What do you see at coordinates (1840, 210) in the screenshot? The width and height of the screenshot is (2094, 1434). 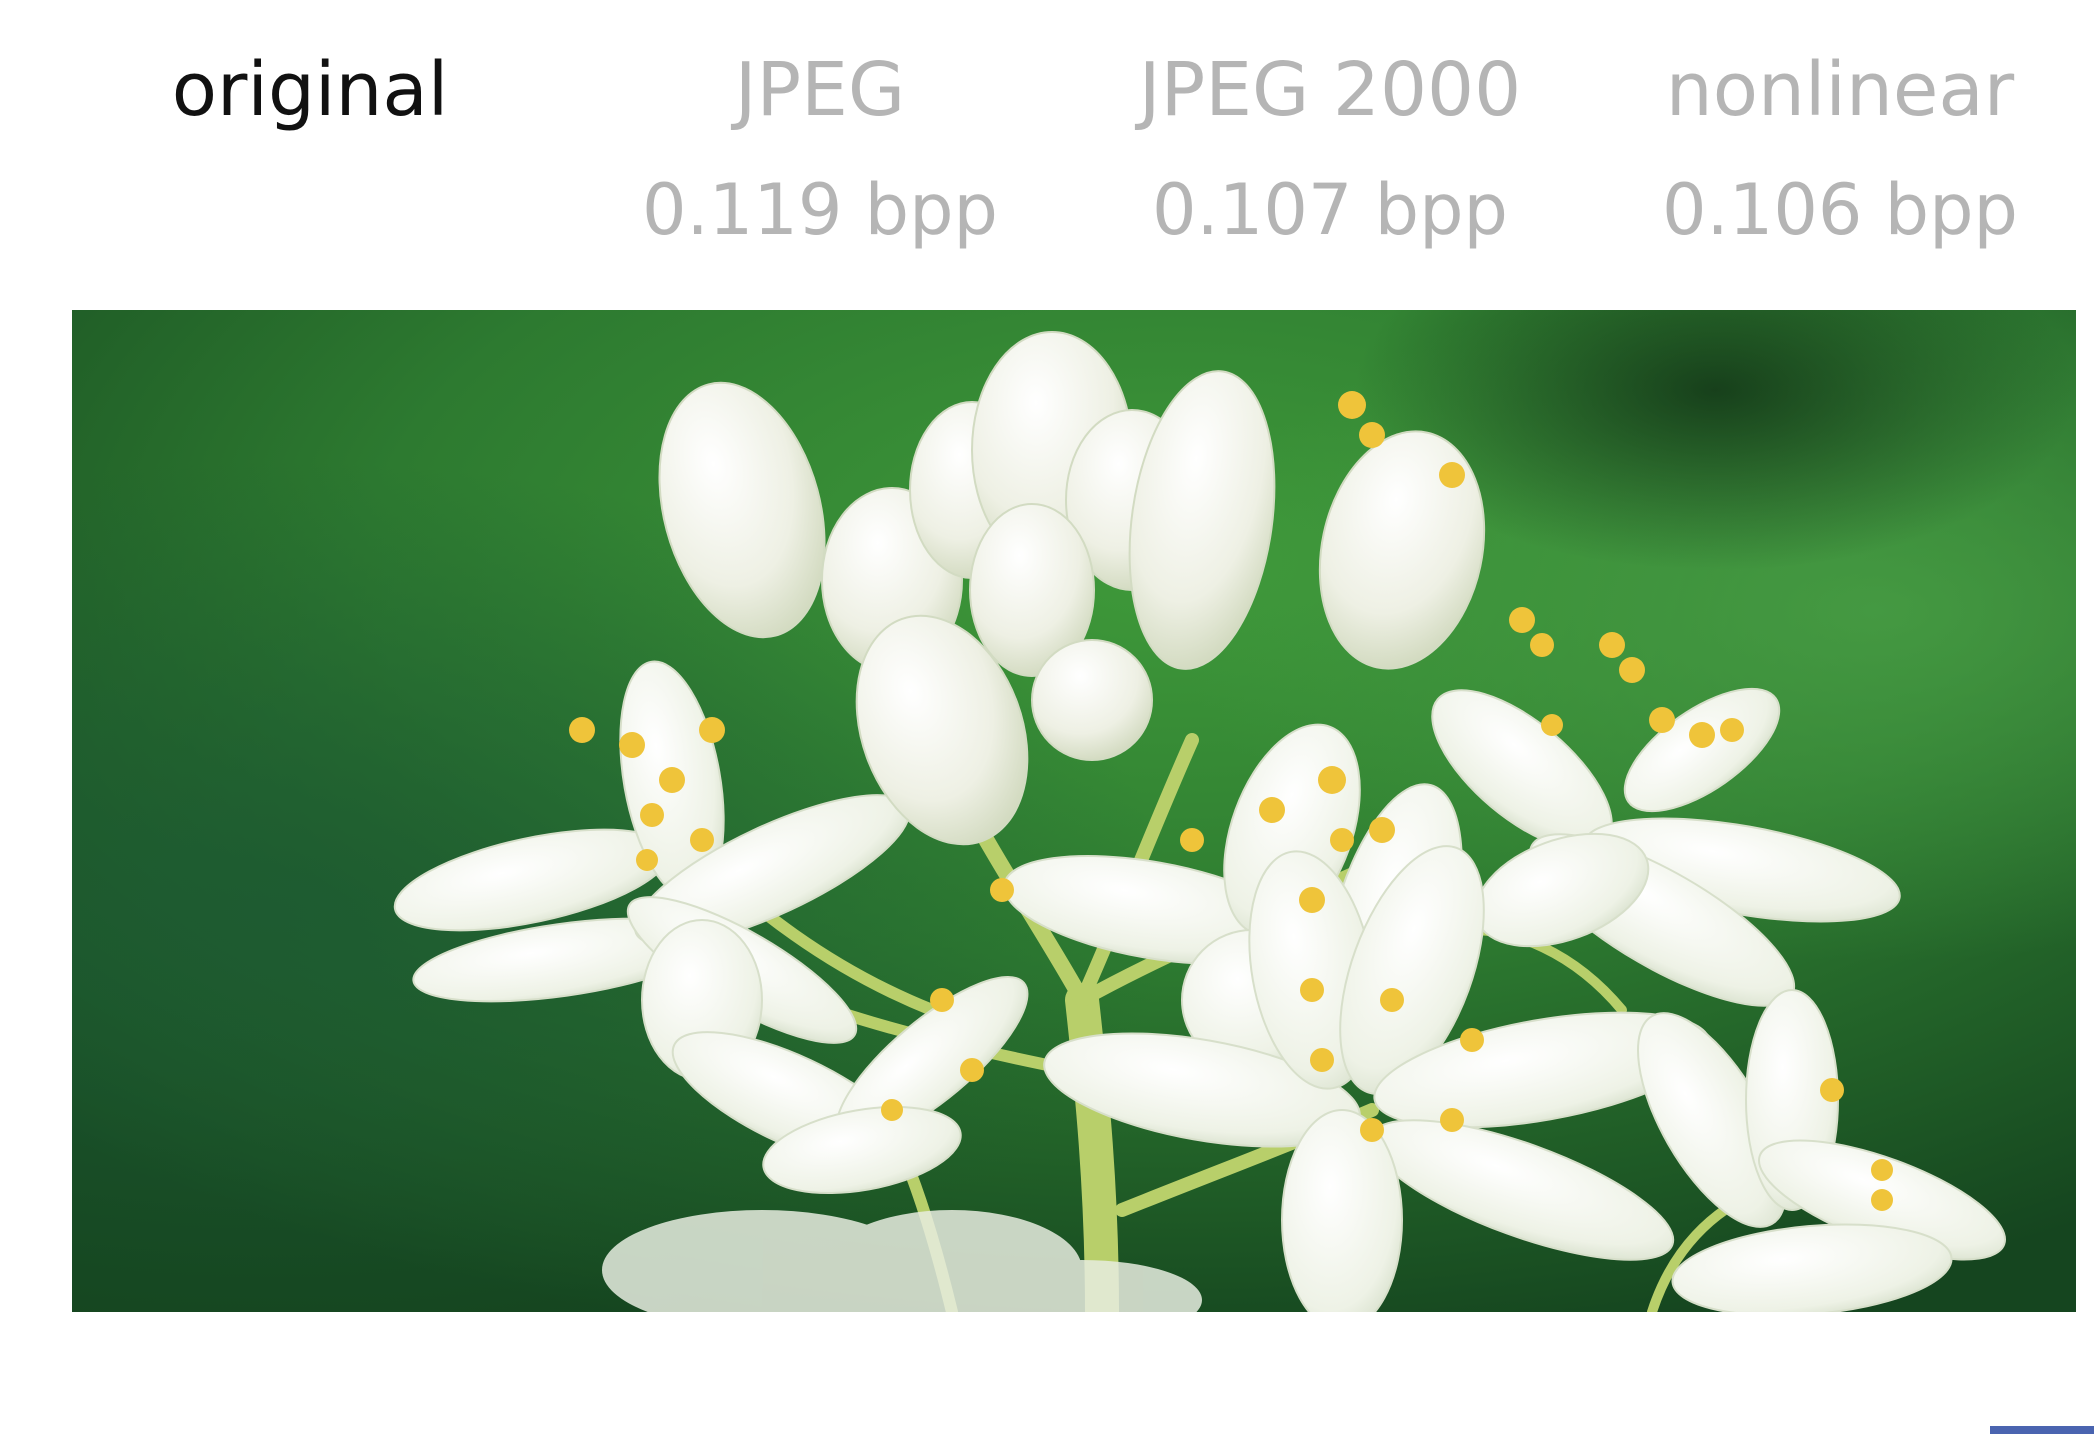 I see `bitrate-label-nonlinear: 0.106 bpp` at bounding box center [1840, 210].